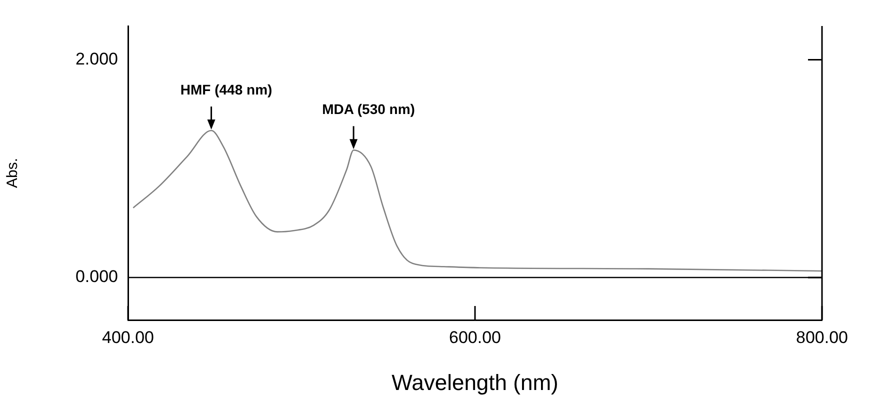 Image resolution: width=869 pixels, height=401 pixels. I want to click on x-tick-label: 800.00, so click(822, 337).